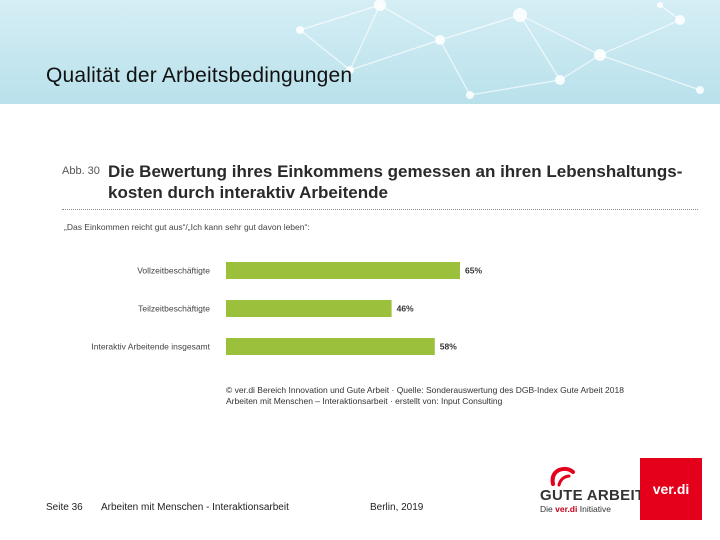 The height and width of the screenshot is (540, 720). Describe the element at coordinates (562, 476) in the screenshot. I see `gute-arbeit-mark-icon` at that location.